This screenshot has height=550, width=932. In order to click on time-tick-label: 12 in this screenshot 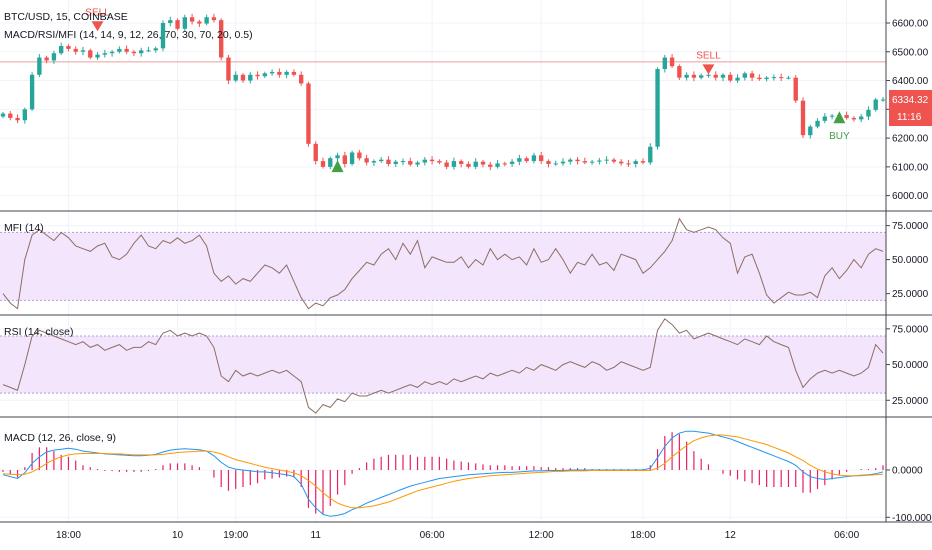, I will do `click(731, 535)`.